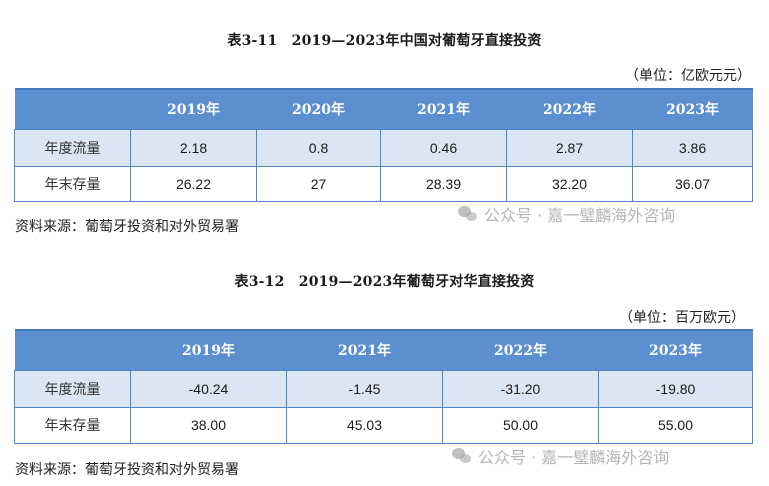 The width and height of the screenshot is (769, 486). Describe the element at coordinates (384, 282) in the screenshot. I see `table-title: 表3-12 2019—2023年葡萄牙对华直接投资` at that location.